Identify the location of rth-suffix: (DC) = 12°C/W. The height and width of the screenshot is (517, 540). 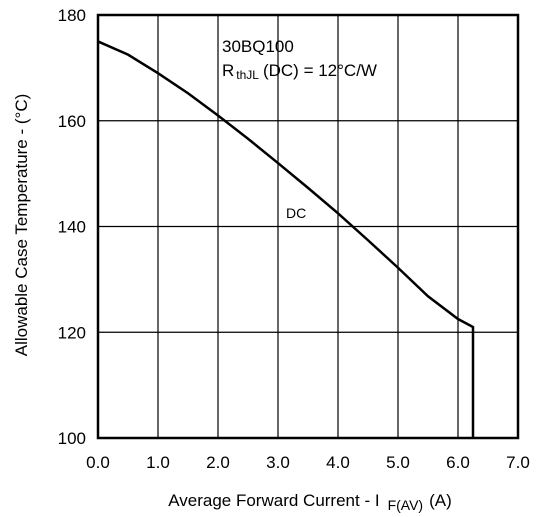
(320, 70).